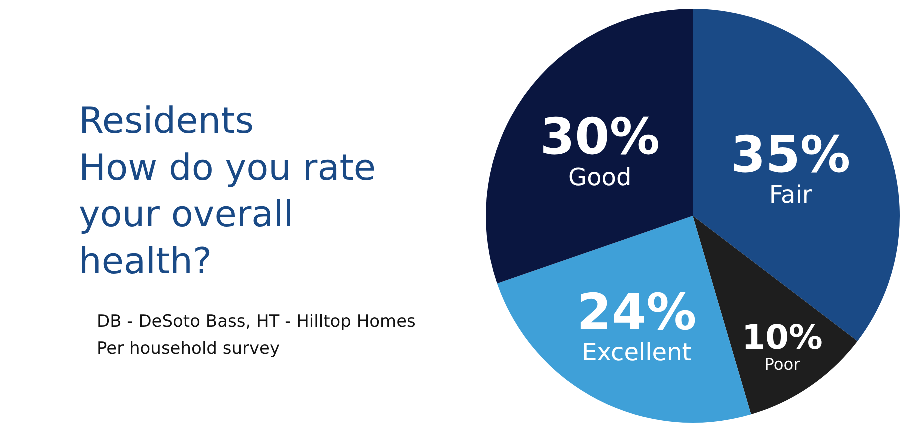 Image resolution: width=900 pixels, height=432 pixels. What do you see at coordinates (589, 146) in the screenshot?
I see `pie-slice` at bounding box center [589, 146].